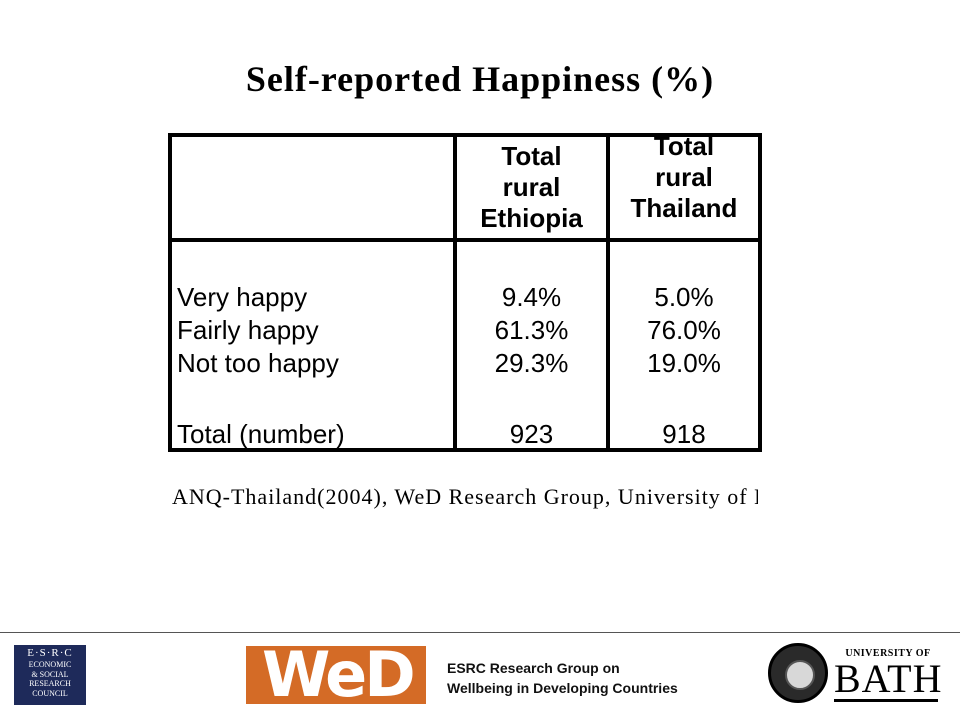 The width and height of the screenshot is (960, 720). Describe the element at coordinates (798, 673) in the screenshot. I see `bath-seal-icon` at that location.